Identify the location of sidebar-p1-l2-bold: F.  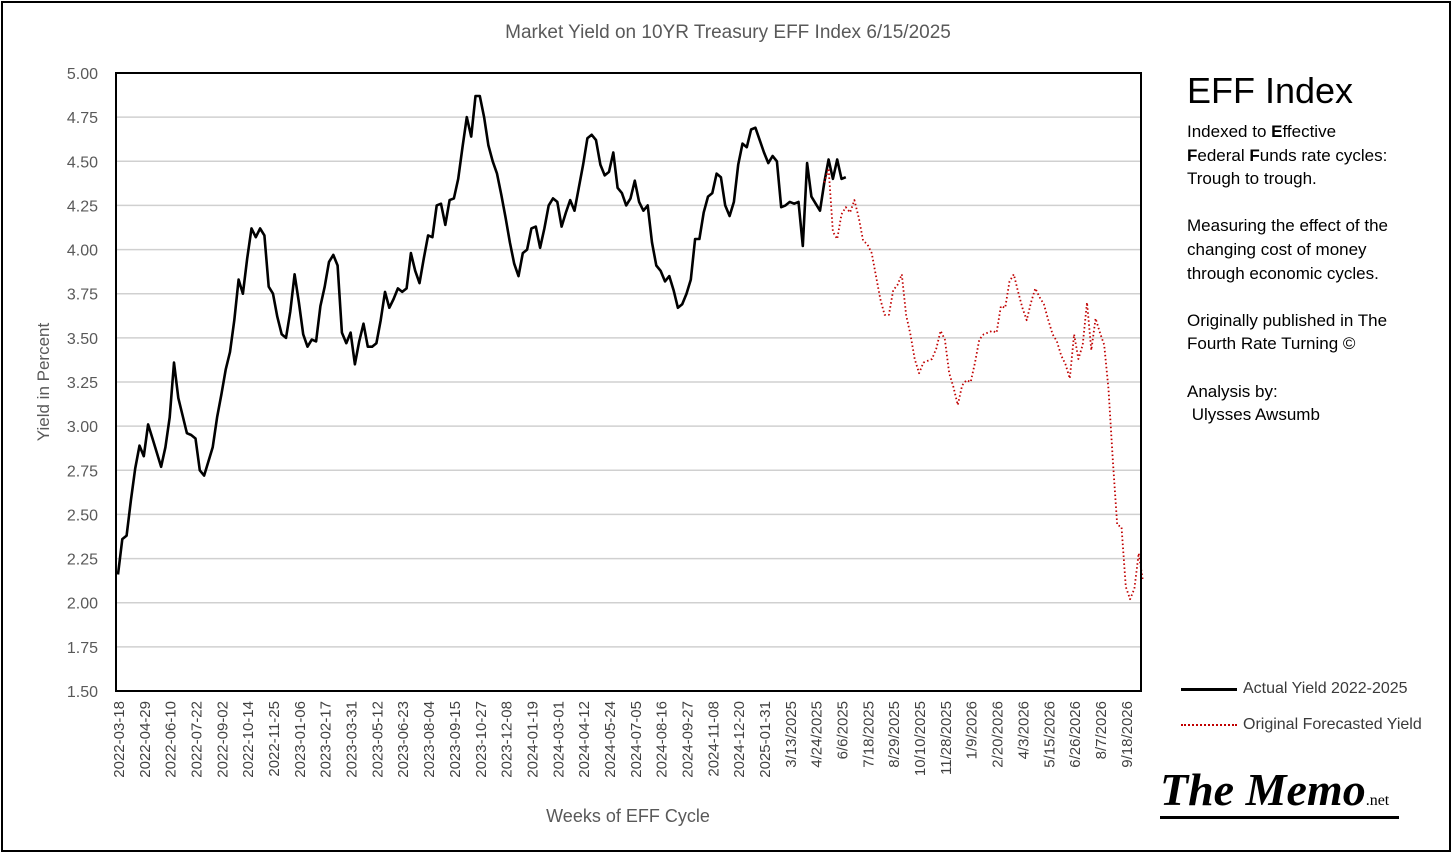
(1192, 155).